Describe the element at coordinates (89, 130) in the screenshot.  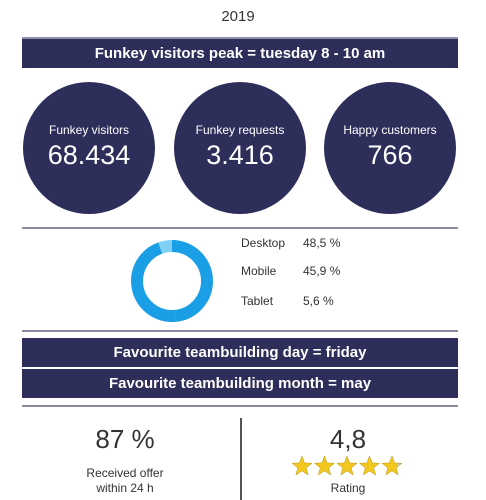
I see `stat-label: Funkey visitors` at that location.